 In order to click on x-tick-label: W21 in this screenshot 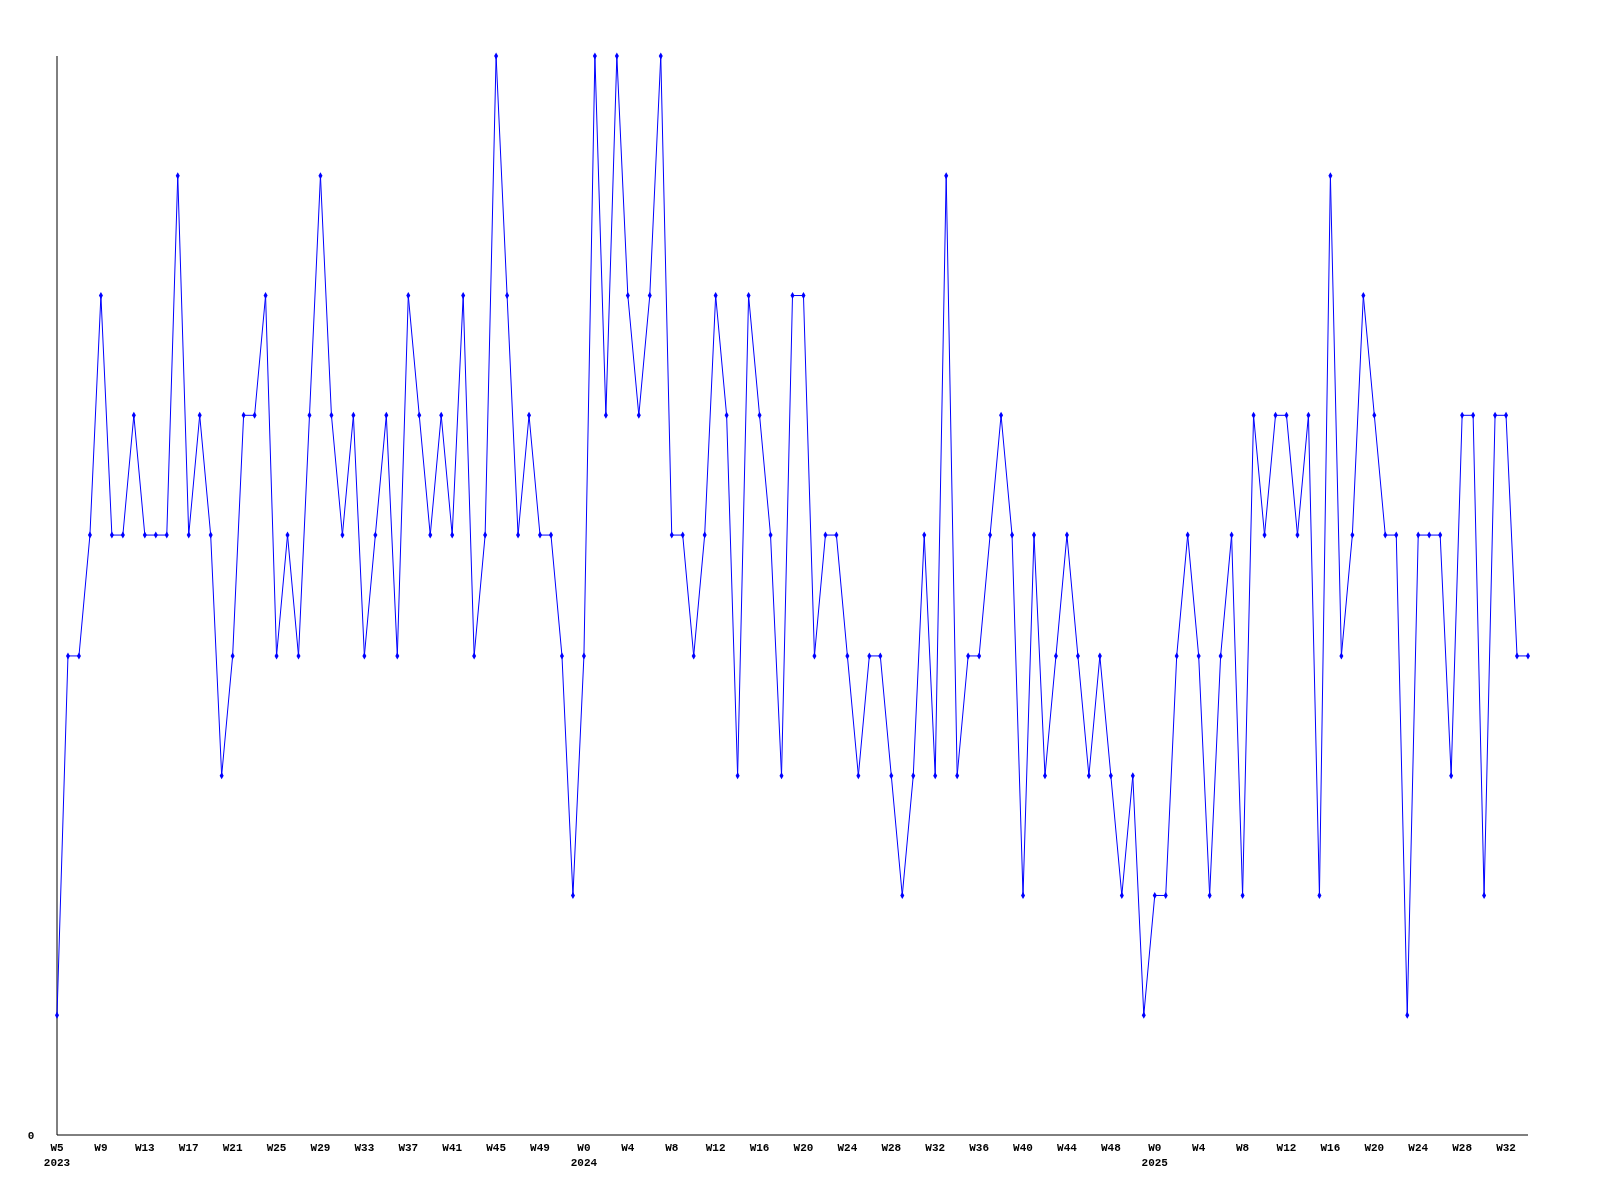, I will do `click(232, 1148)`.